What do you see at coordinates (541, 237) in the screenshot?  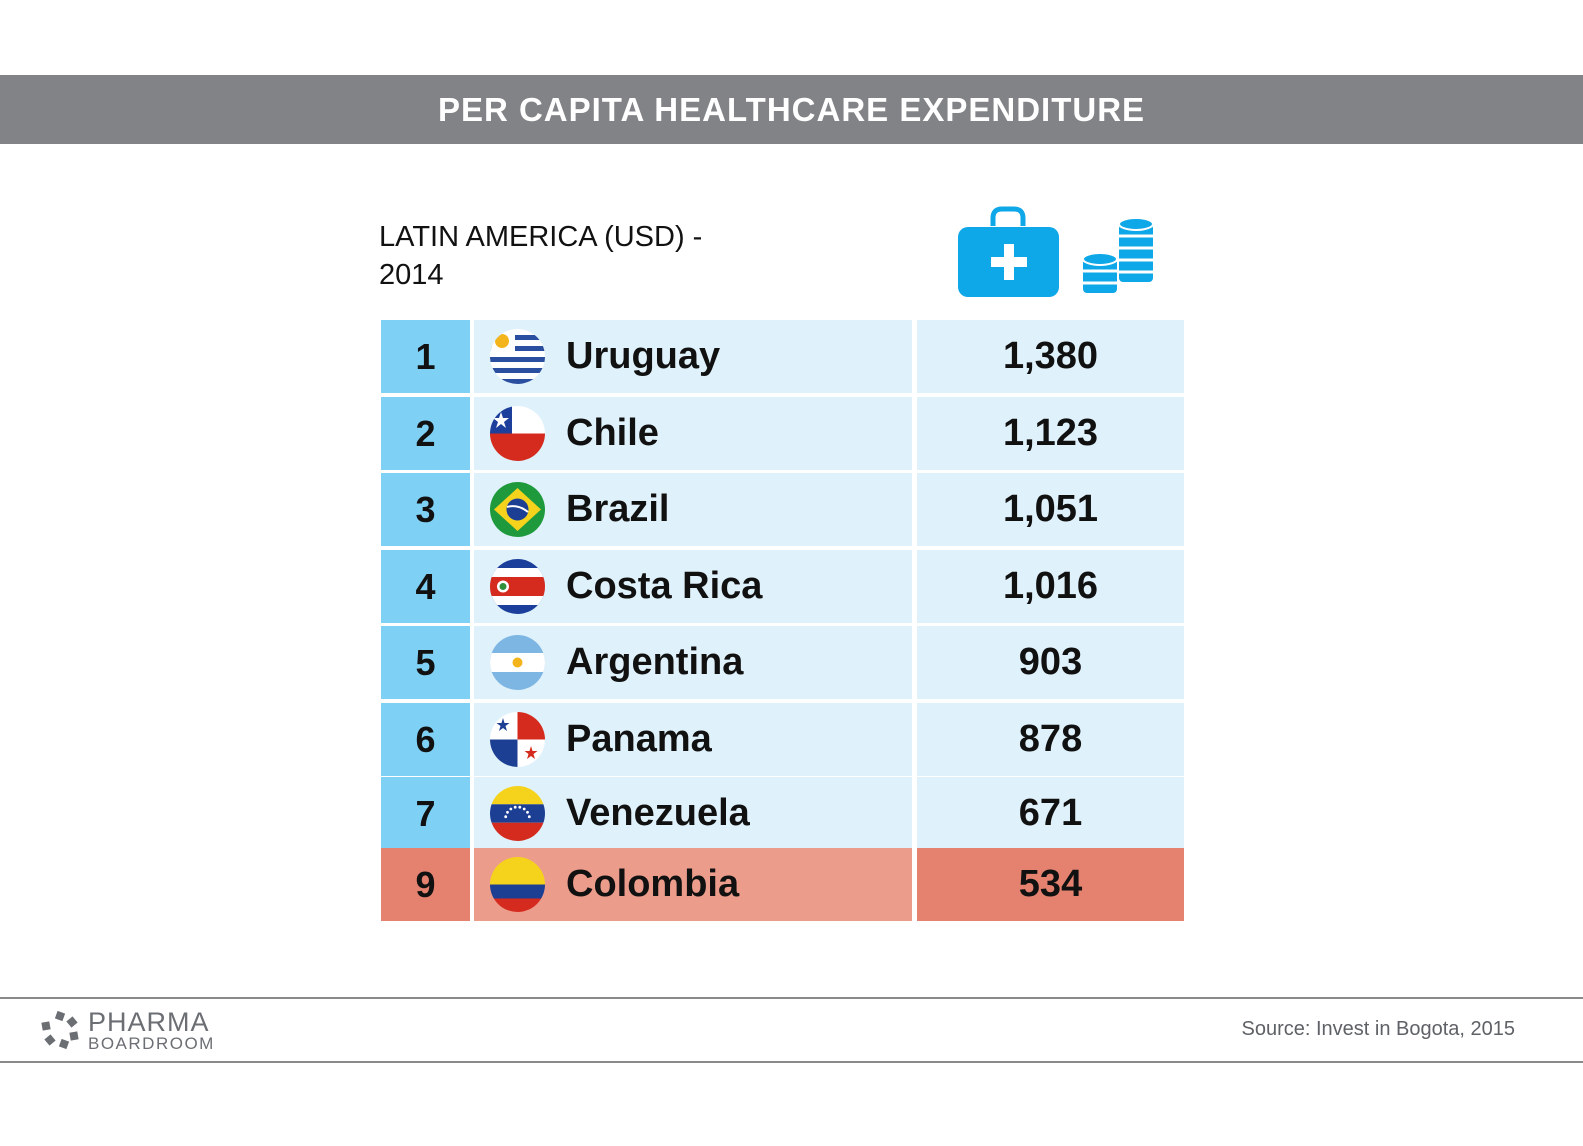 I see `subtitle-line-1: LATIN AMERICA (USD) -` at bounding box center [541, 237].